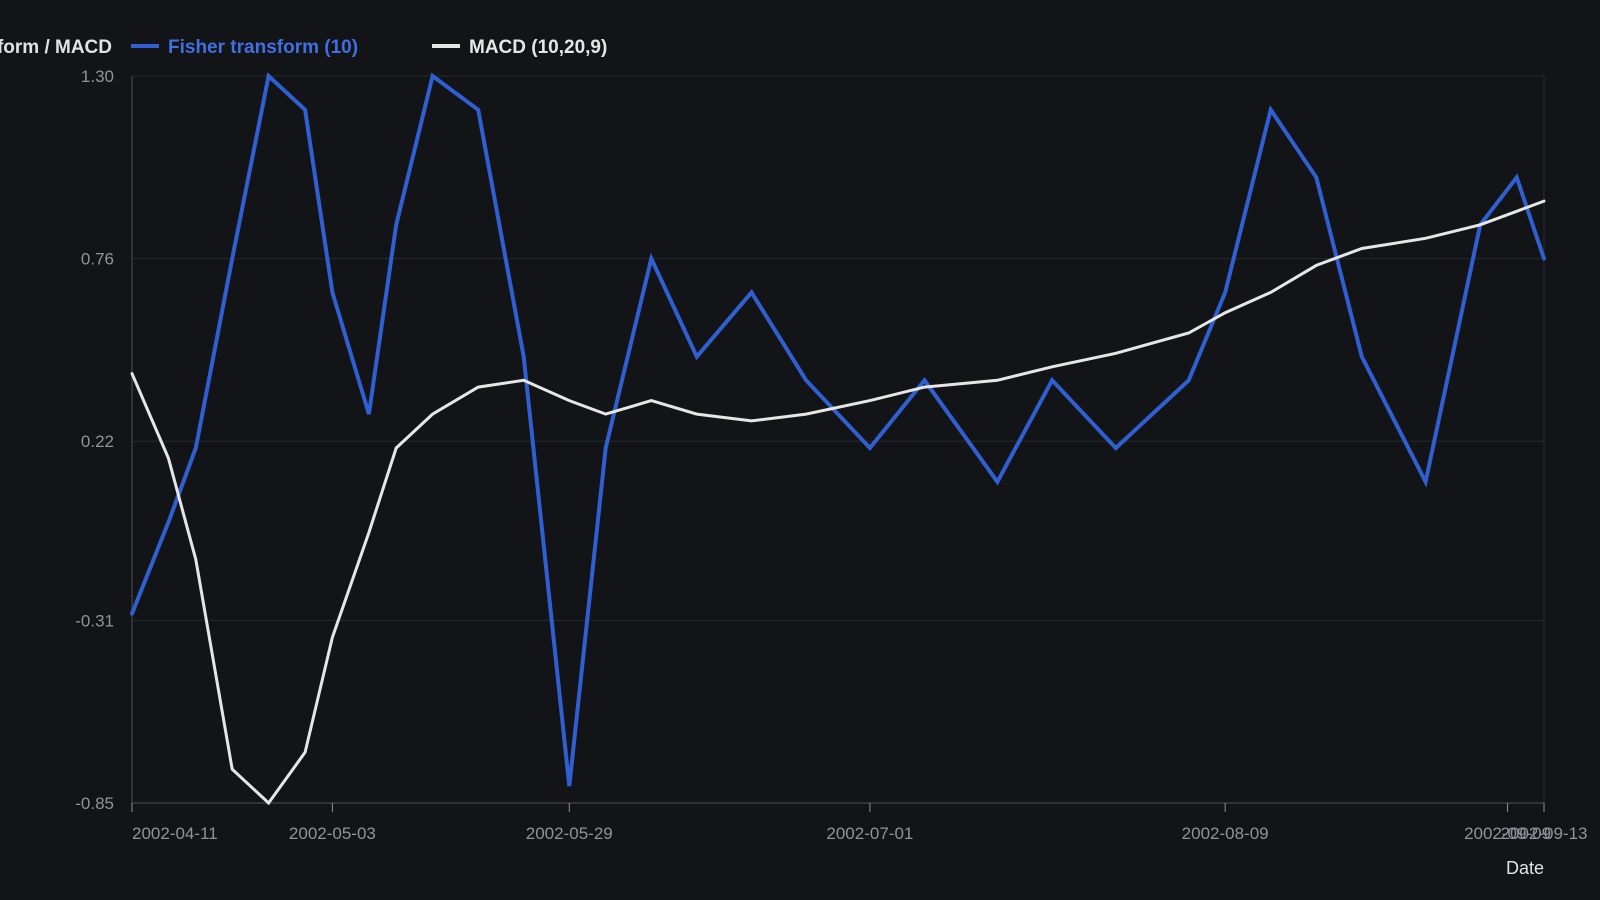 This screenshot has width=1600, height=900. I want to click on x-tick-label: 2002-05-29, so click(569, 833).